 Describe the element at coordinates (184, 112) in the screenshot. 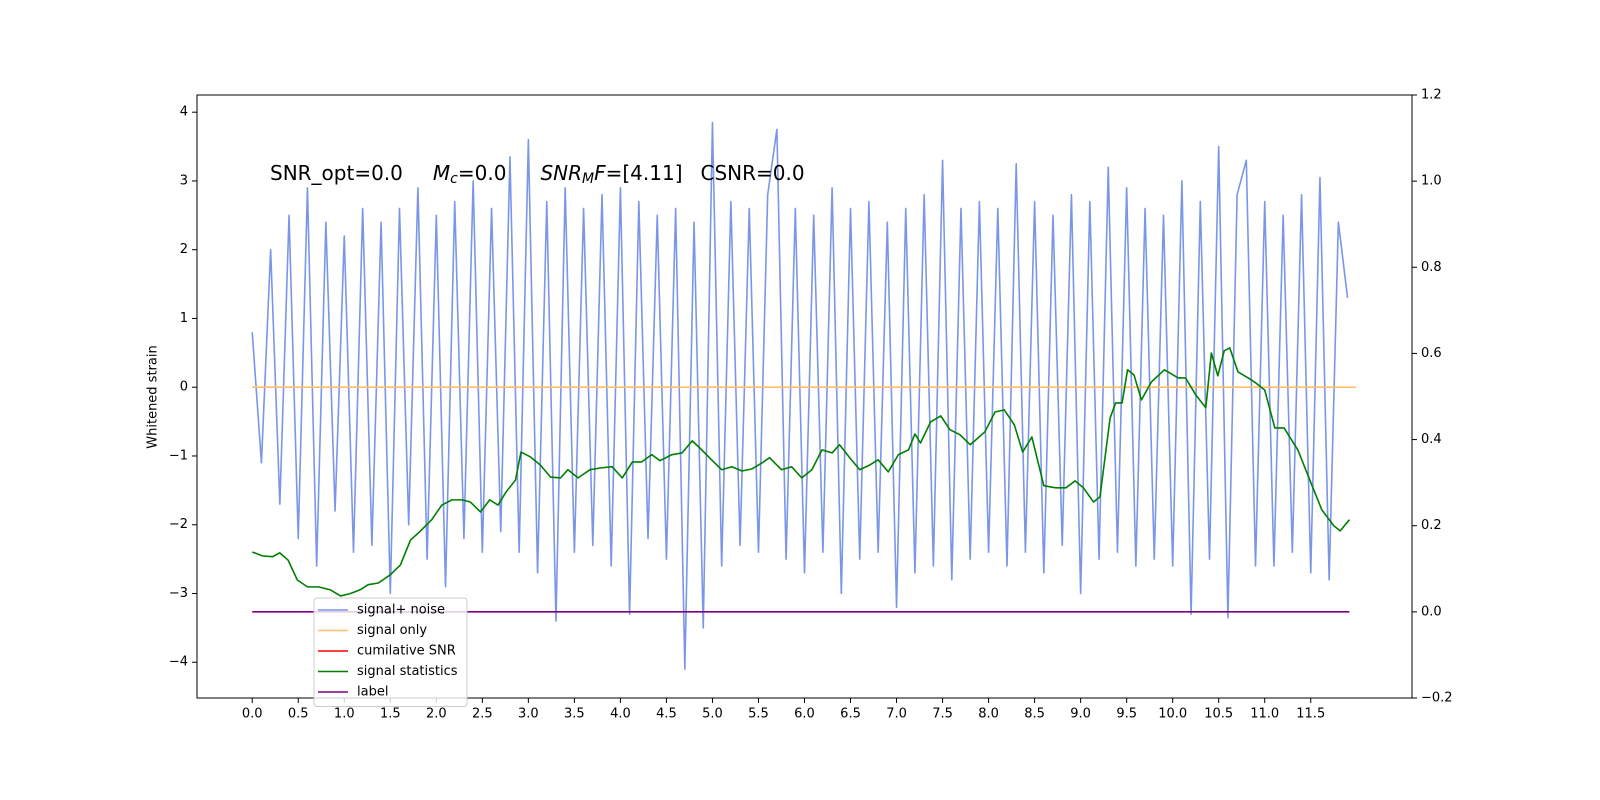

I see `y-tick-label: 4` at that location.